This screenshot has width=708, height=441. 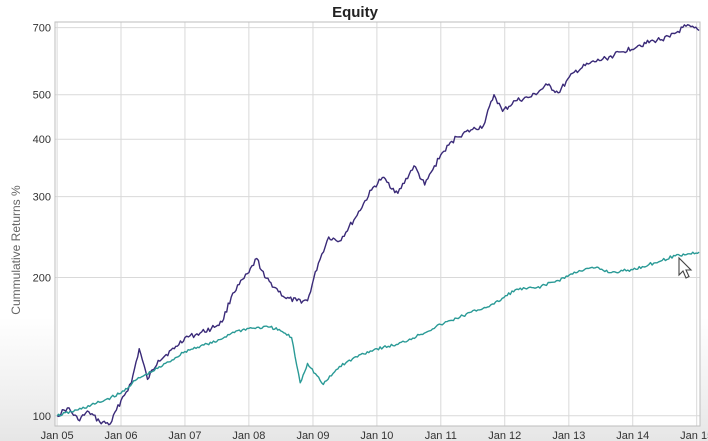 I want to click on y-tick-label: 500, so click(x=42, y=96).